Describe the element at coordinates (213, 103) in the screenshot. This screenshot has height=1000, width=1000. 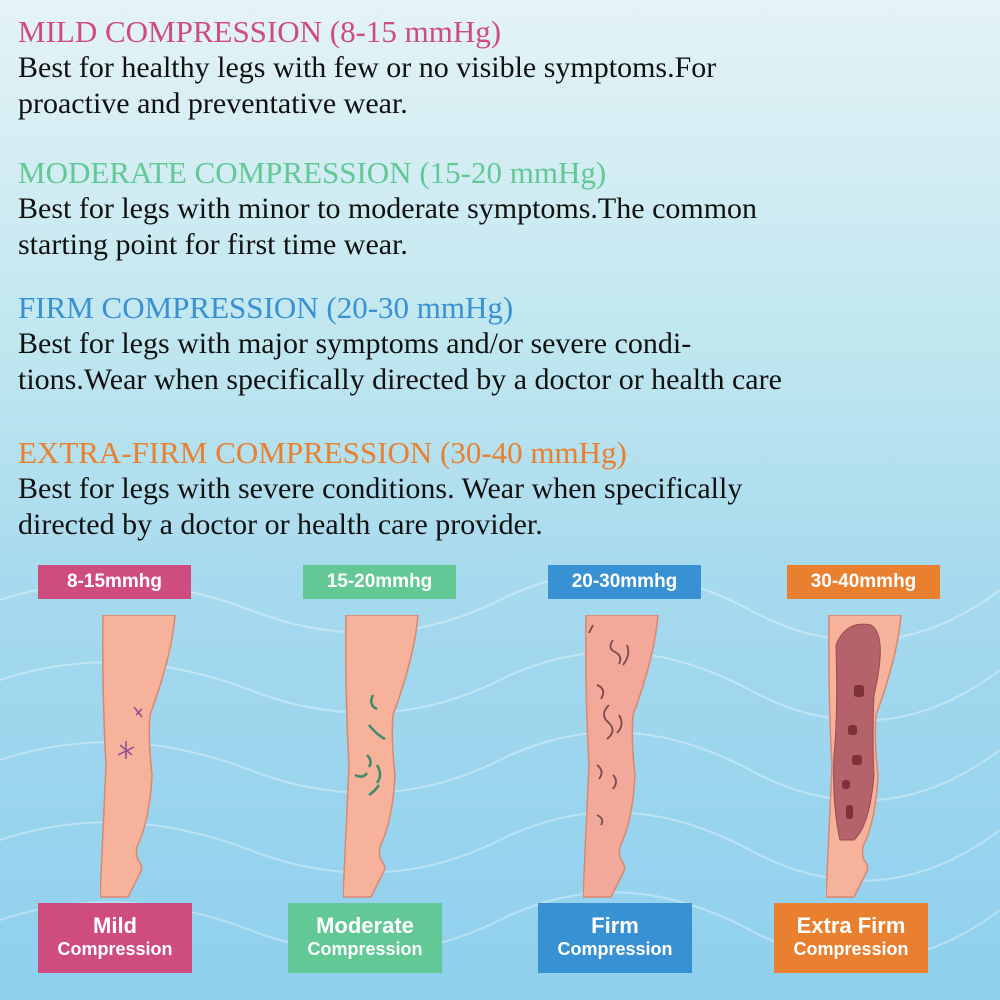
I see `section-text: proactive and preventative wear.` at that location.